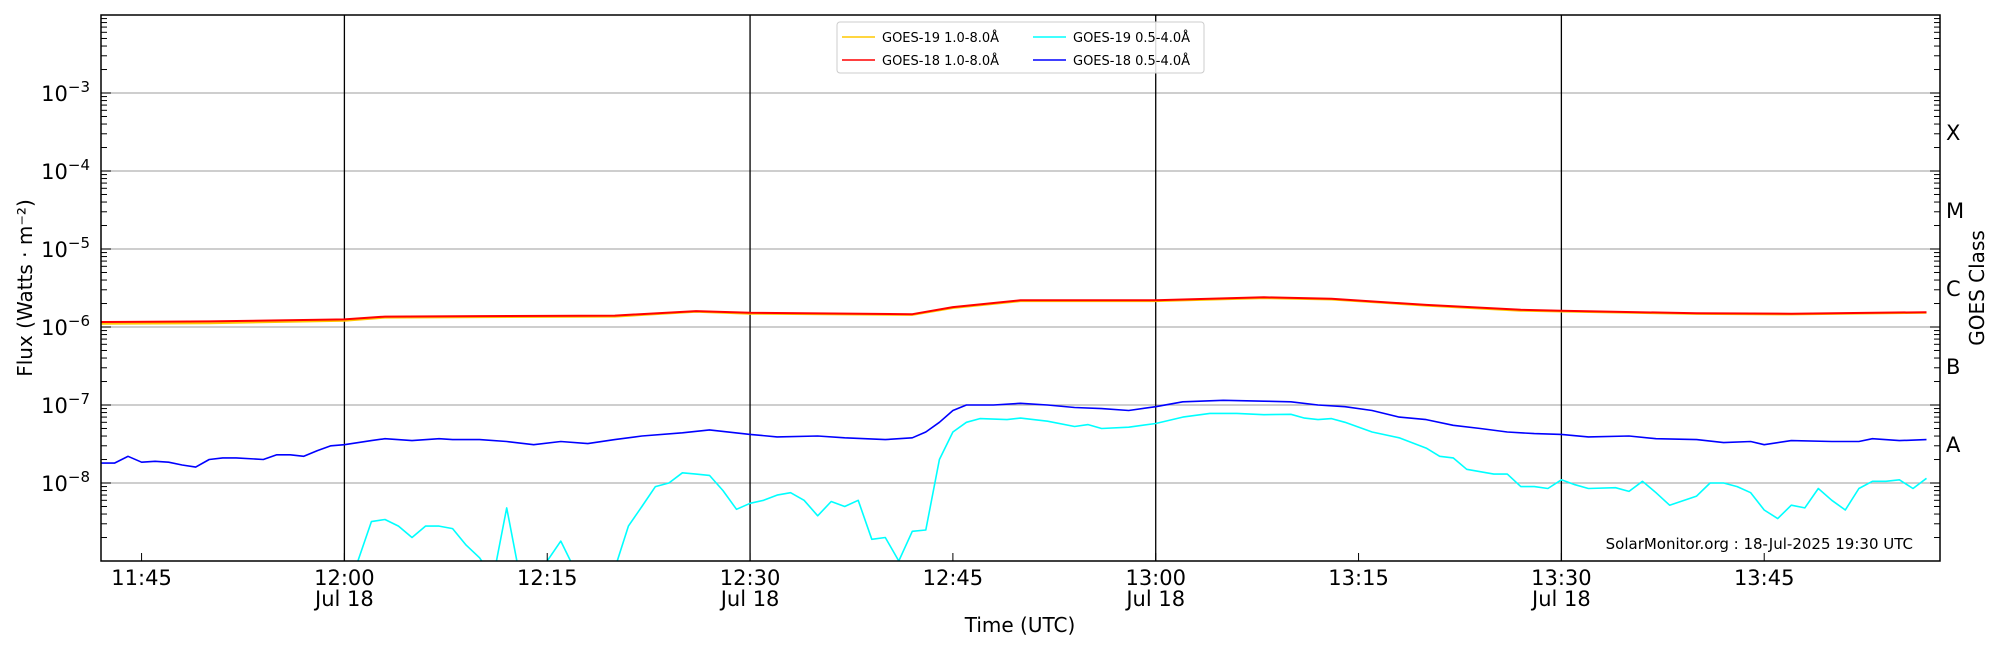 The image size is (2000, 650). I want to click on legend-label: GOES-19 0.5-4.0Å, so click(1131, 38).